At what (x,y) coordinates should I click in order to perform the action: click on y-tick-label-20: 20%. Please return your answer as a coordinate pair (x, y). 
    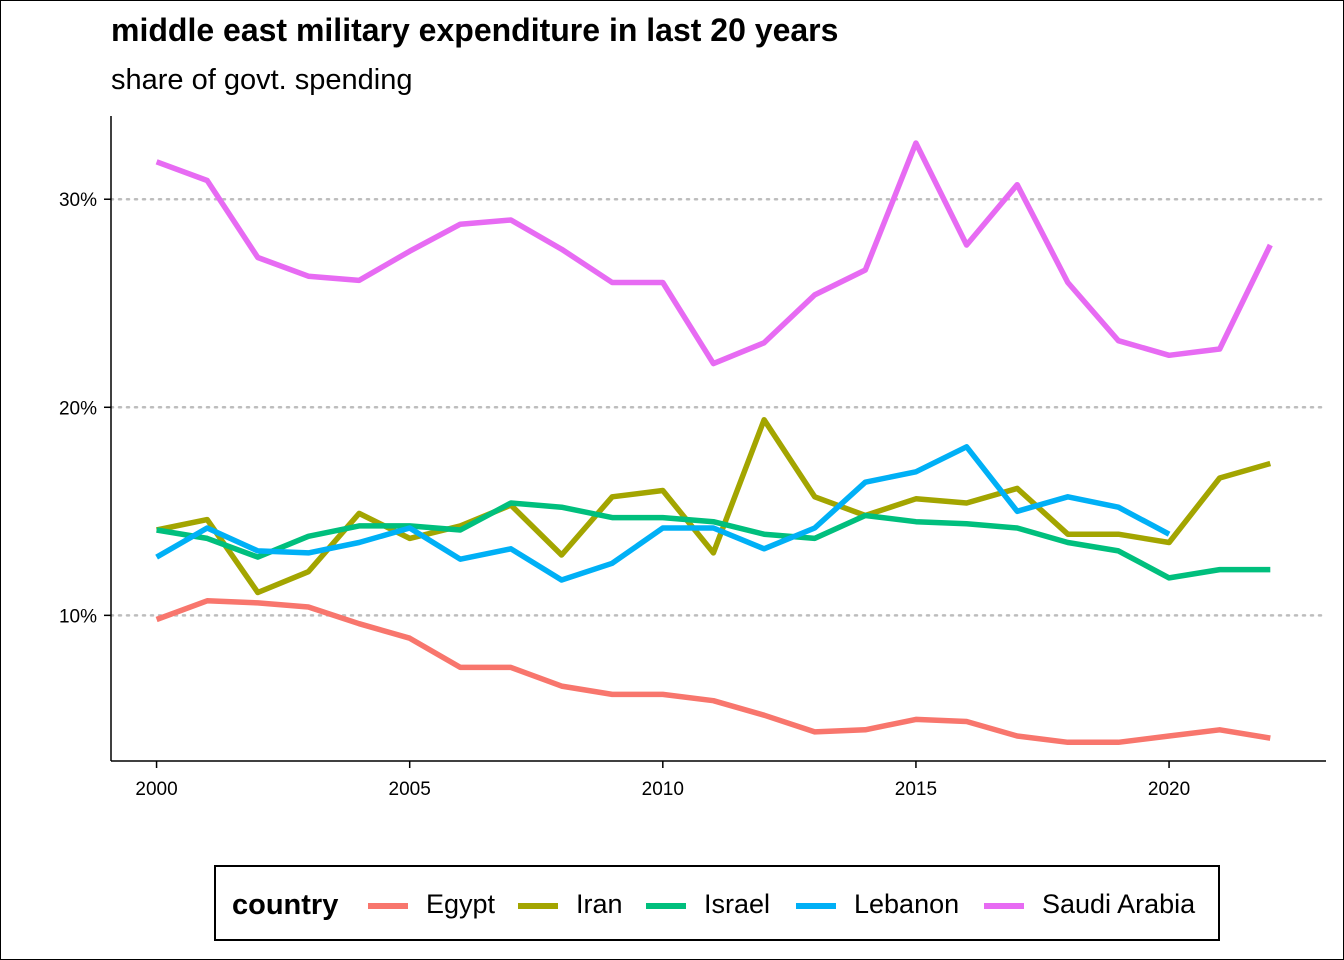
    Looking at the image, I should click on (78, 408).